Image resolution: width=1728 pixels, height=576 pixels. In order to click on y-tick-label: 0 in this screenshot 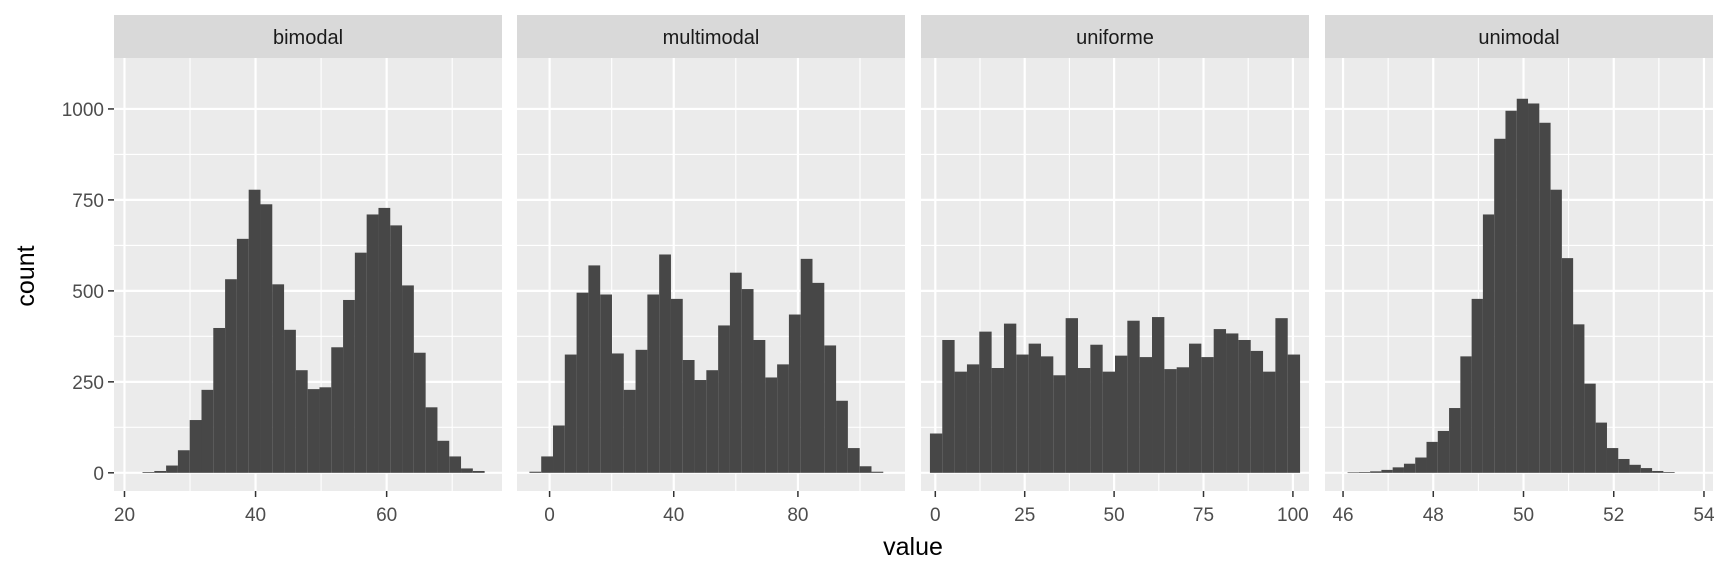, I will do `click(98, 474)`.